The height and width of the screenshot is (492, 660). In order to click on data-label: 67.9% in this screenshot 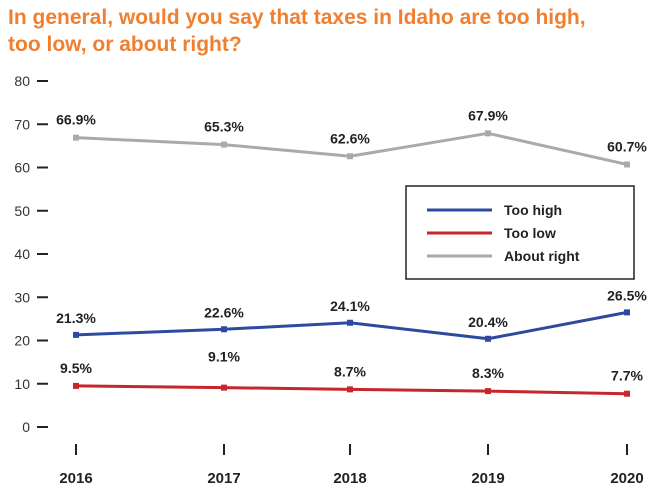, I will do `click(488, 115)`.